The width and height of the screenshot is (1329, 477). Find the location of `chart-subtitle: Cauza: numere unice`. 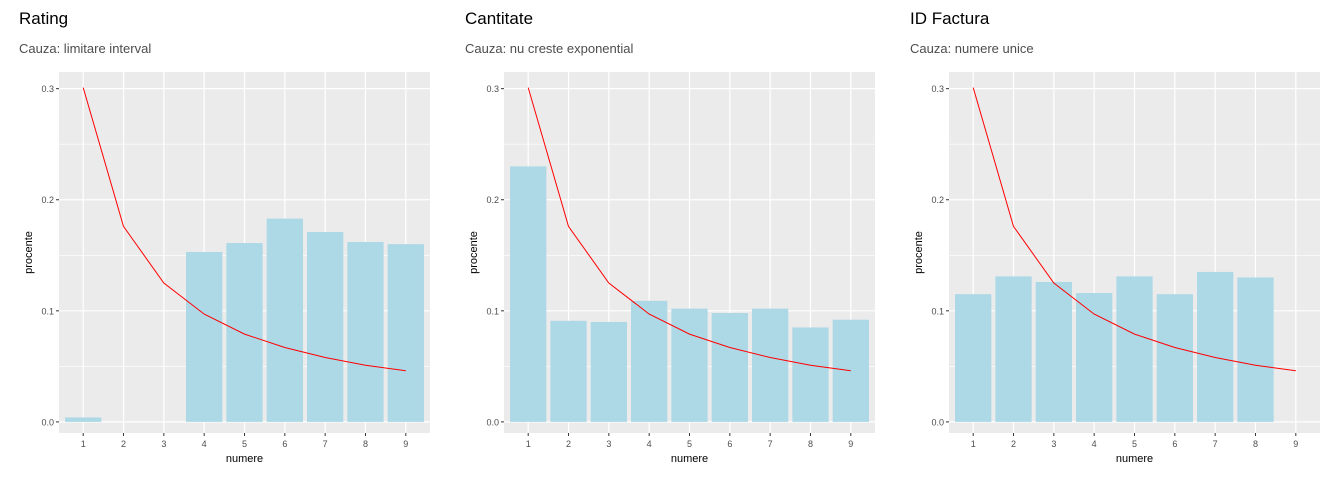

chart-subtitle: Cauza: numere unice is located at coordinates (972, 48).